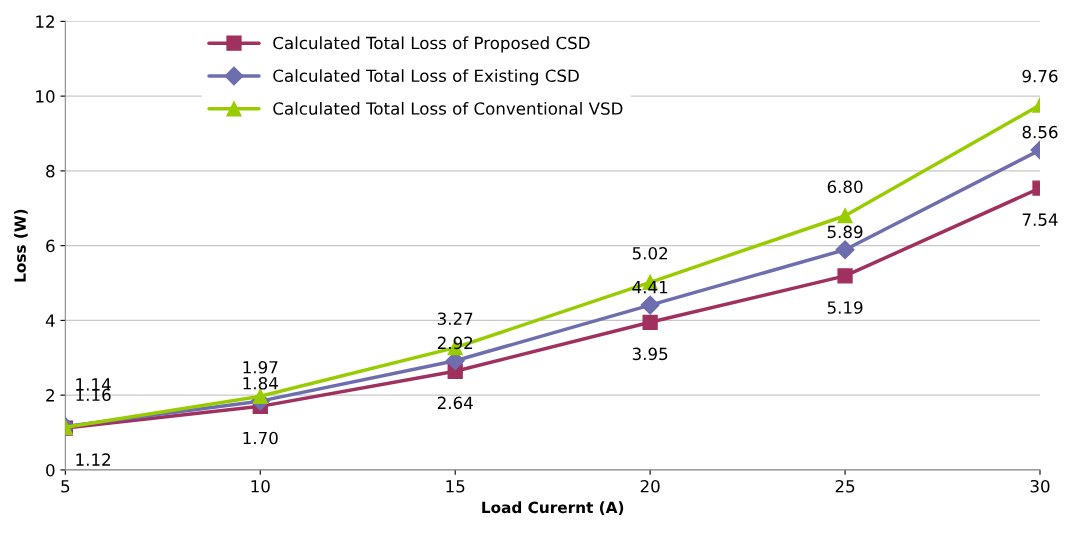  I want to click on y-tick-label: 12, so click(45, 21).